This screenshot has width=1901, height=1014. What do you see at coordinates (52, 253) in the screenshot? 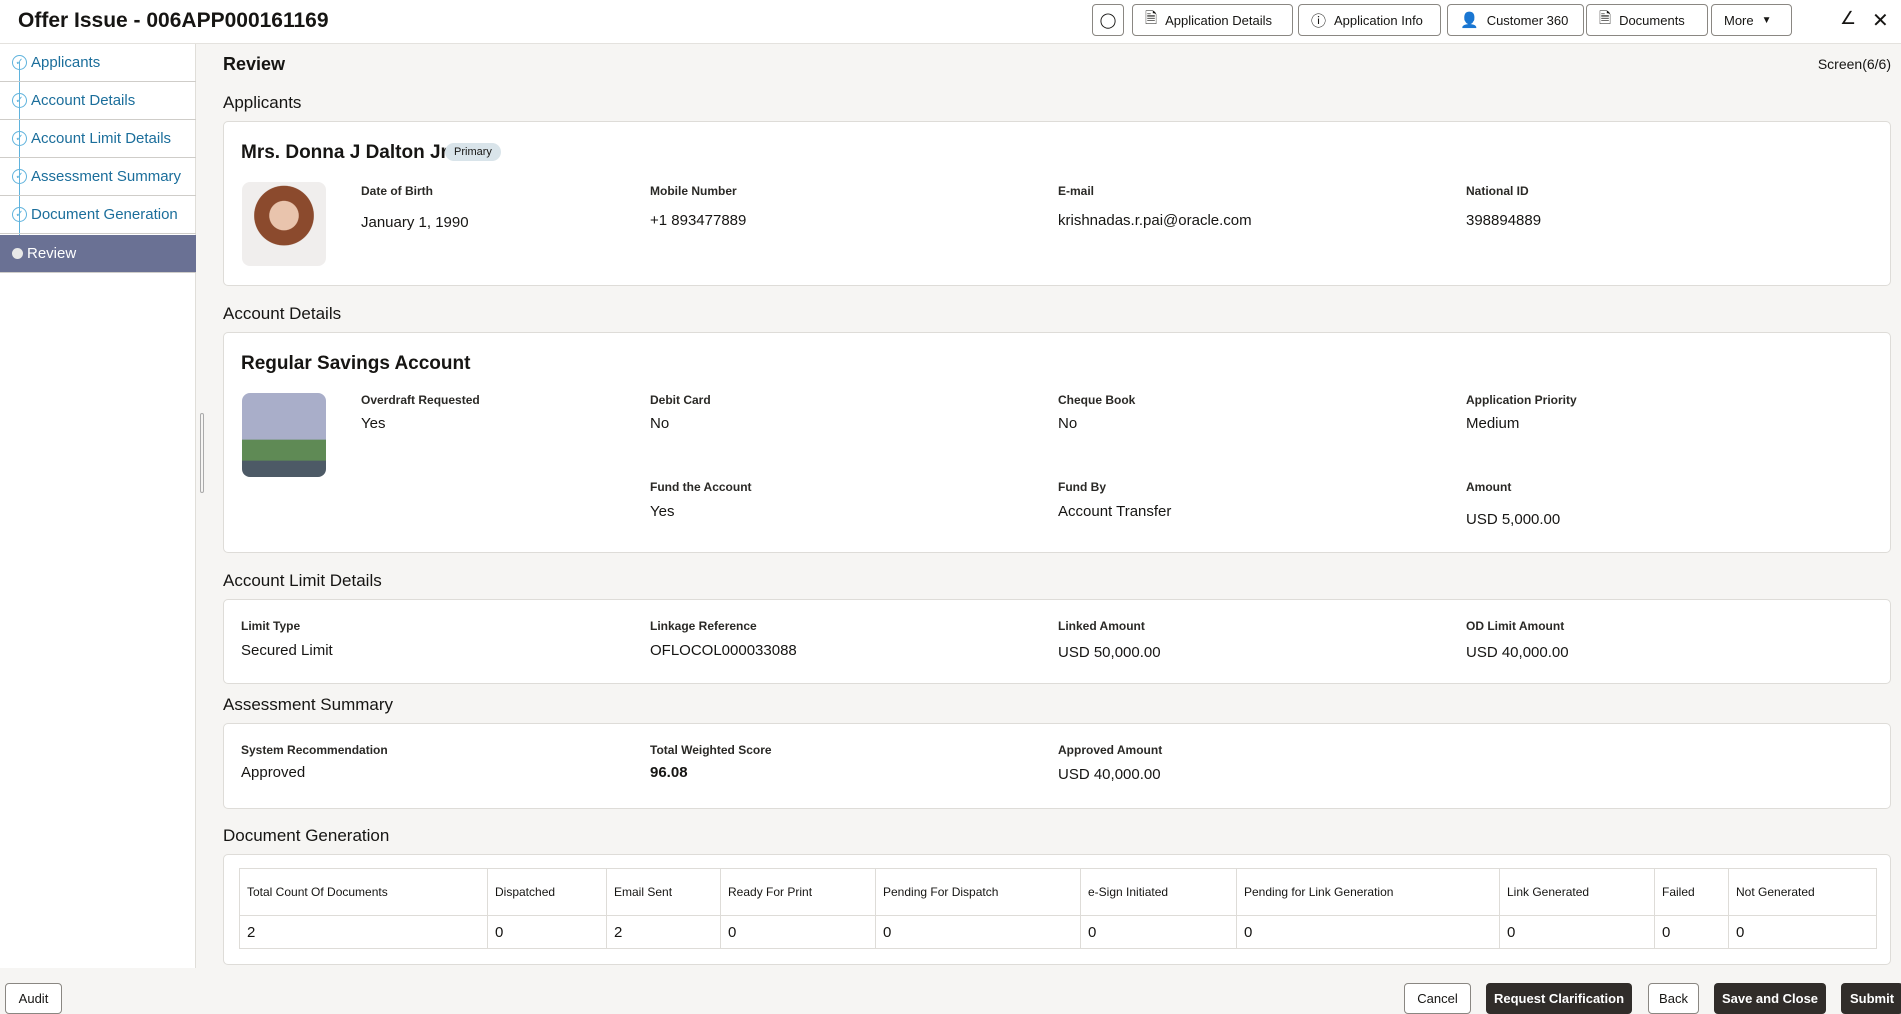
I see `sidebar-item-label: Review` at bounding box center [52, 253].